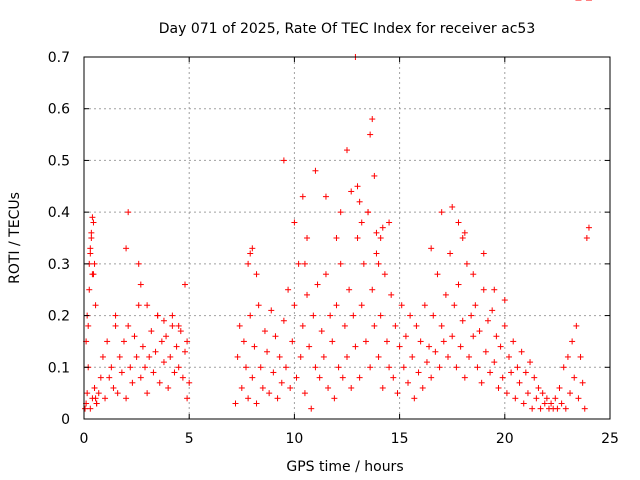  Describe the element at coordinates (59, 58) in the screenshot. I see `y-tick-label: 0.7` at that location.